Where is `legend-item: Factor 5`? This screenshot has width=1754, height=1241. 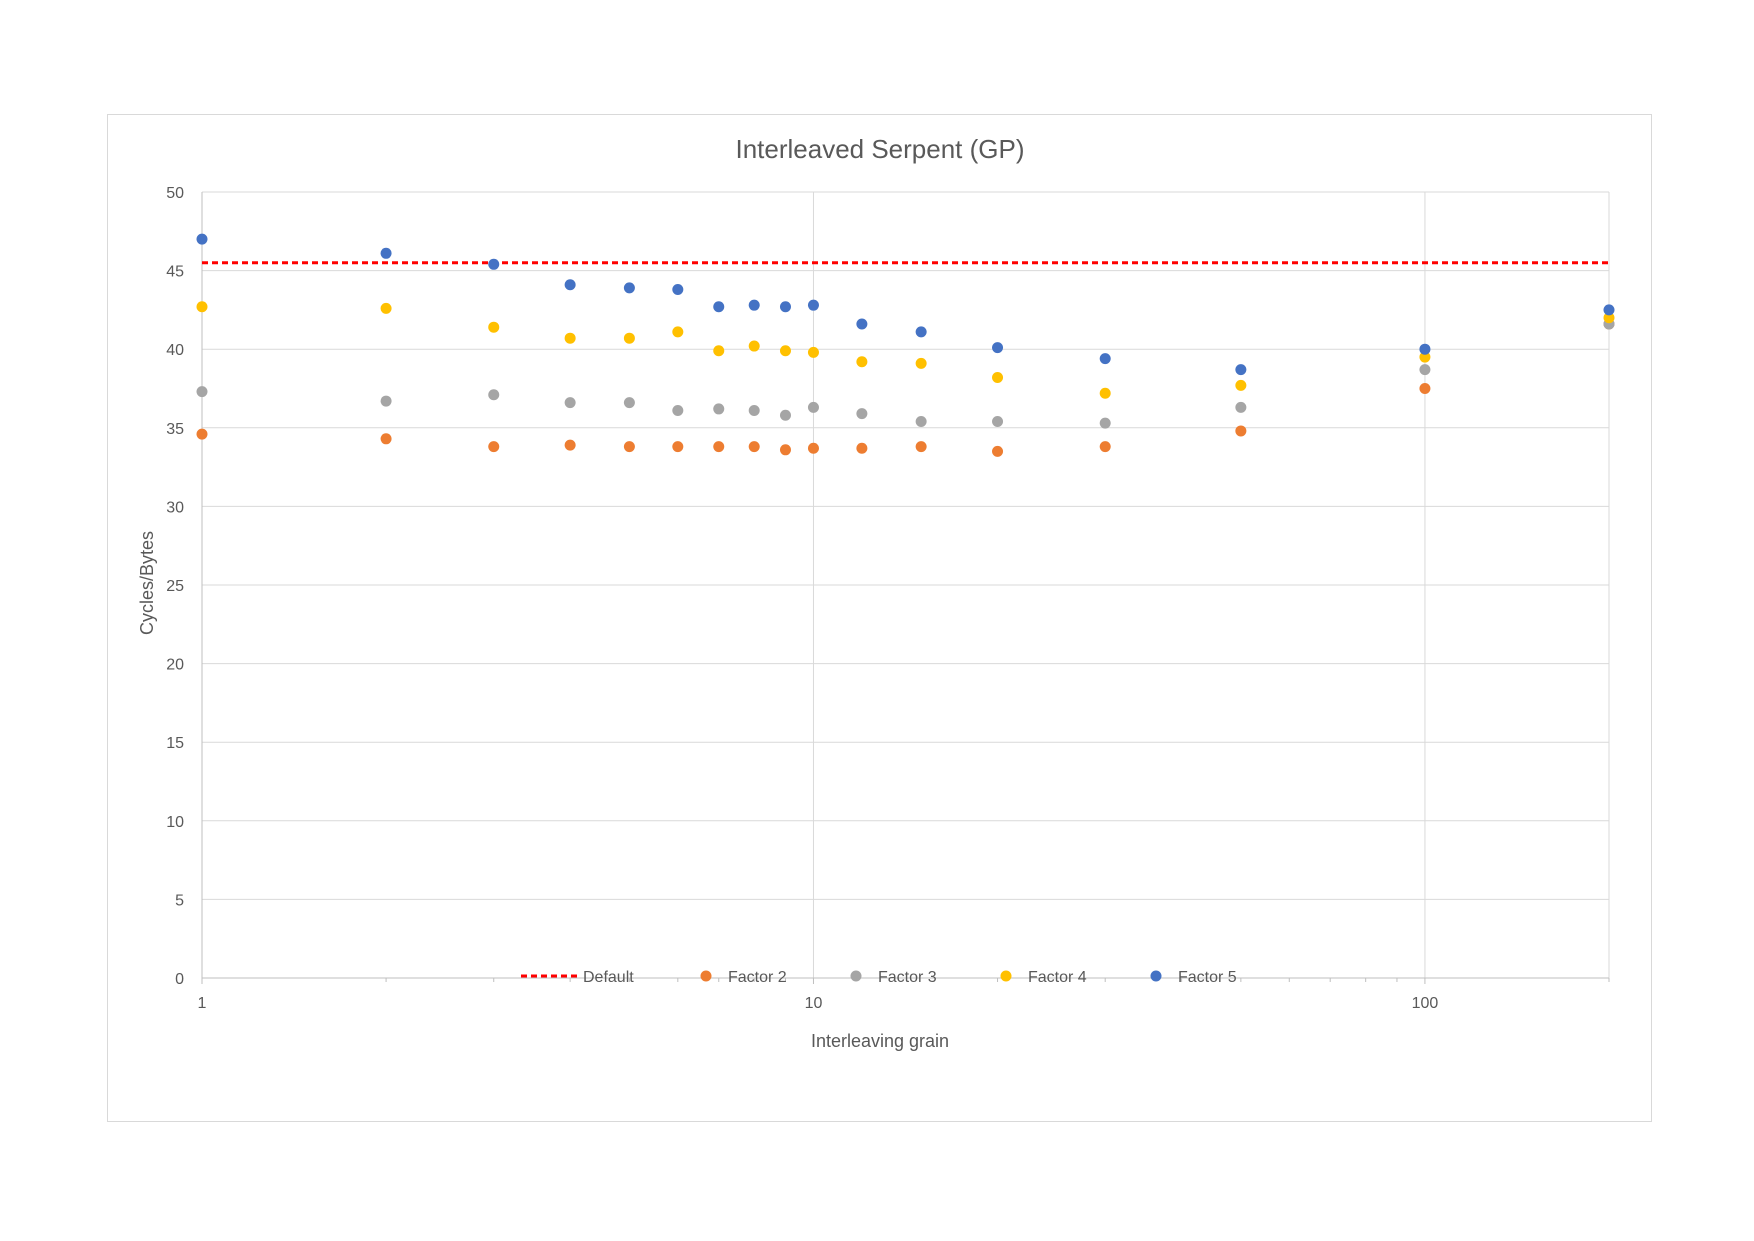
legend-item: Factor 5 is located at coordinates (1193, 977).